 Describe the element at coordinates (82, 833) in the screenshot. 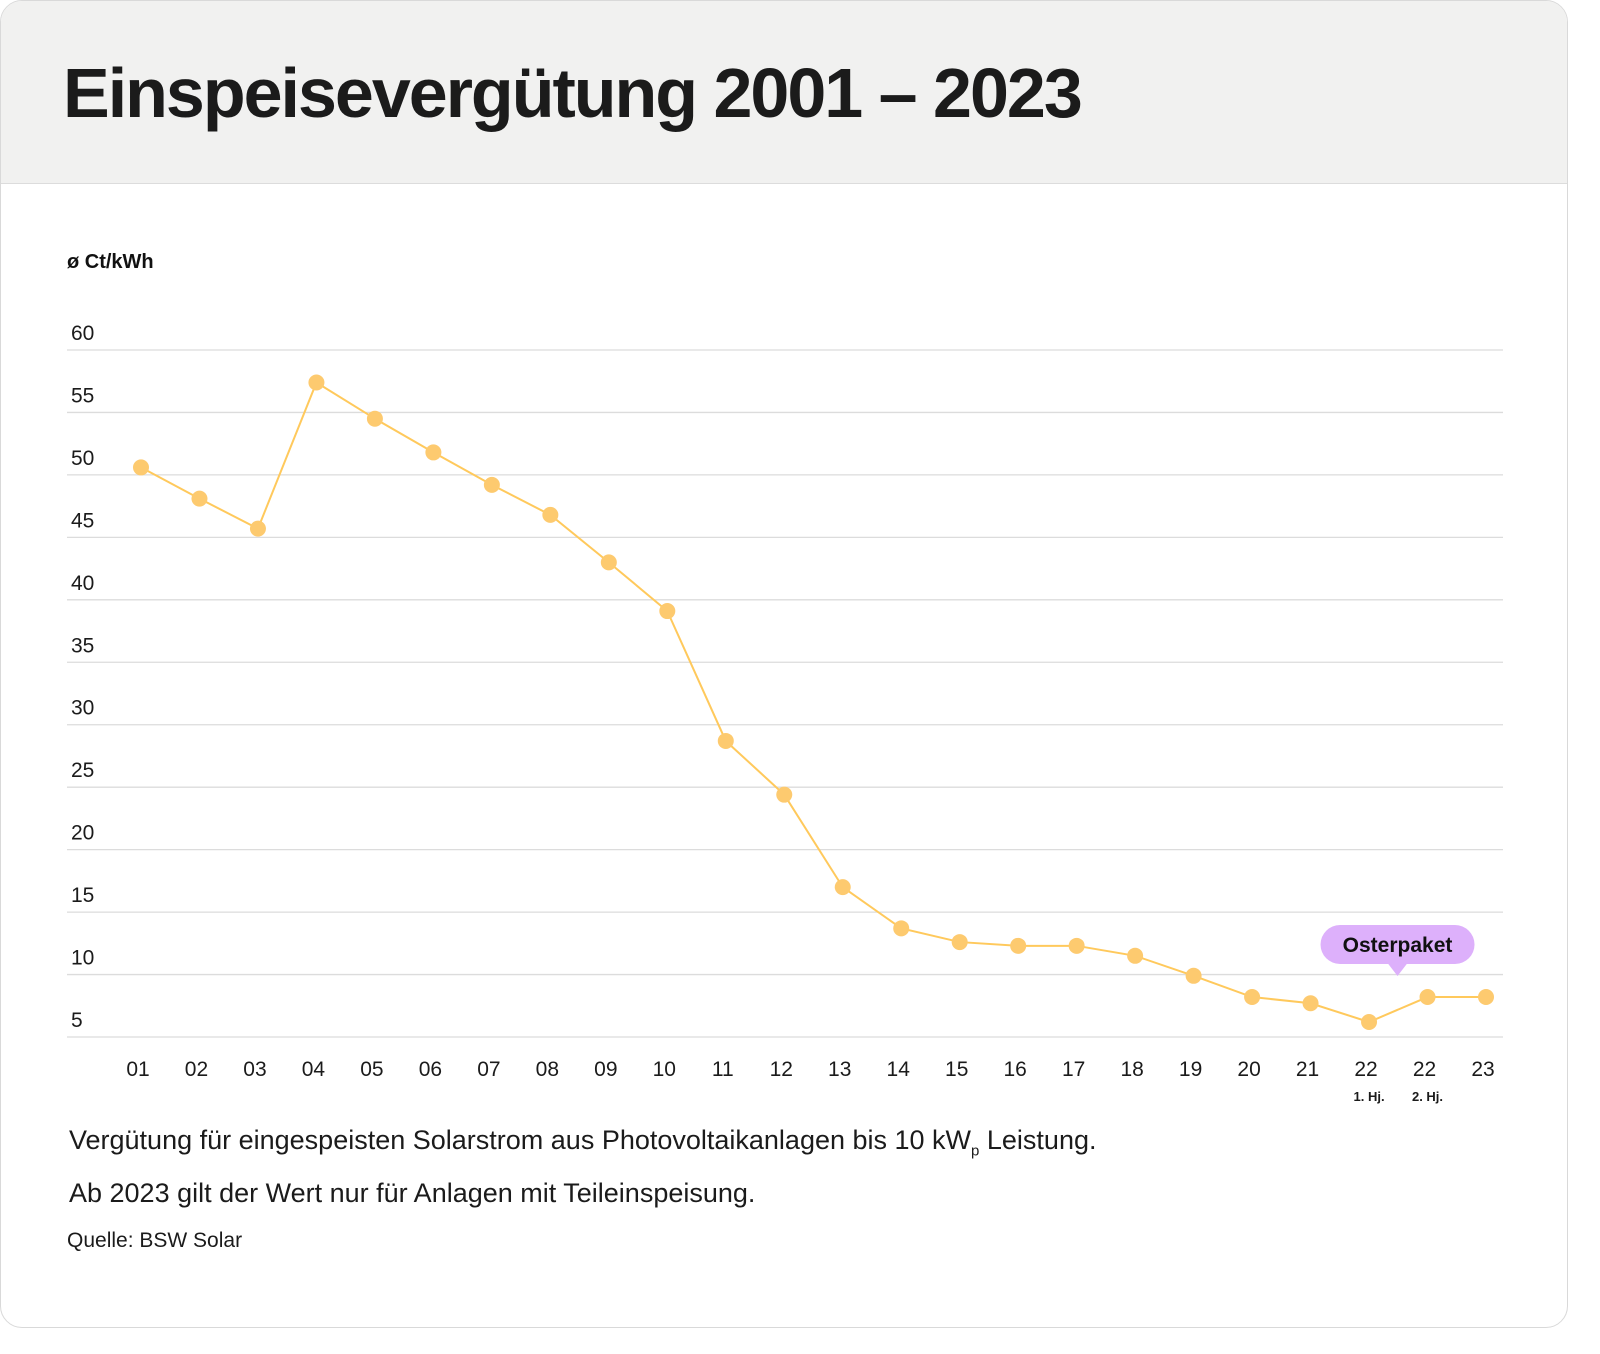

I see `y-tick-label: 20` at that location.